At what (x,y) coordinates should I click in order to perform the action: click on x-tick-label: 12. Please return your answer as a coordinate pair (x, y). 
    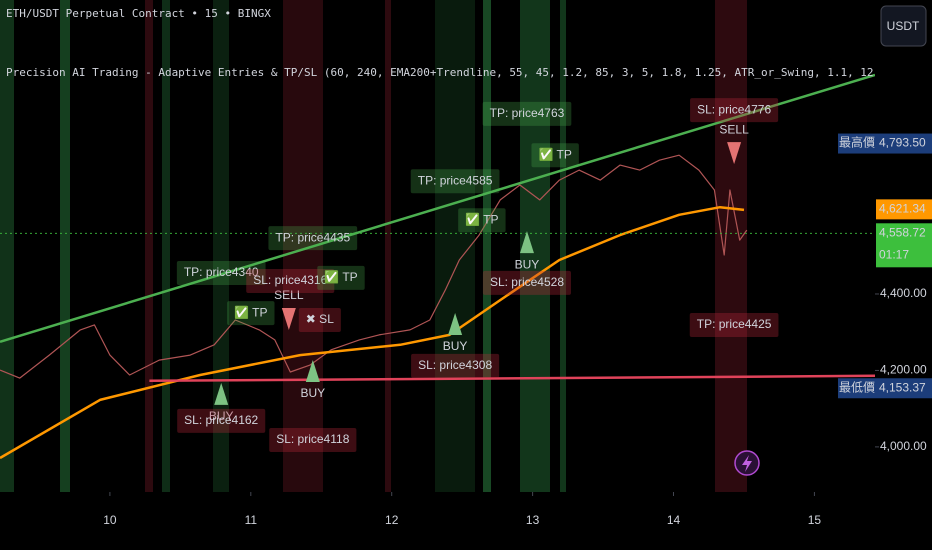
    Looking at the image, I should click on (392, 520).